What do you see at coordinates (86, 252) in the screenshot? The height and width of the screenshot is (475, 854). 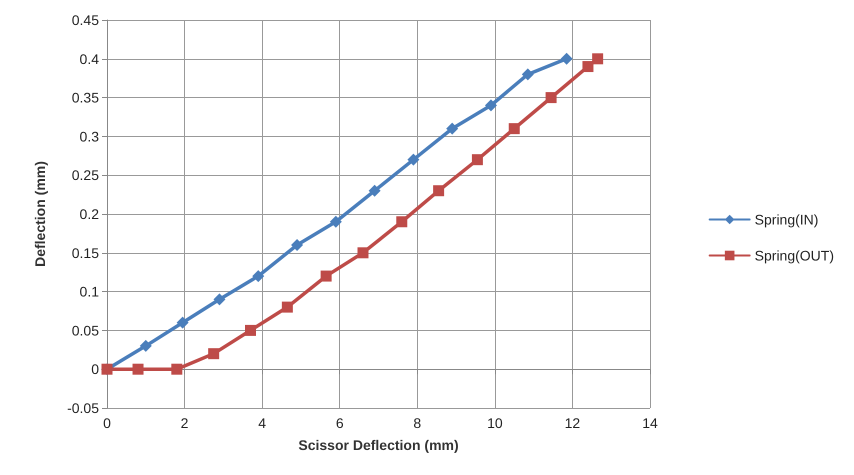 I see `y-tick-label: 0.15` at bounding box center [86, 252].